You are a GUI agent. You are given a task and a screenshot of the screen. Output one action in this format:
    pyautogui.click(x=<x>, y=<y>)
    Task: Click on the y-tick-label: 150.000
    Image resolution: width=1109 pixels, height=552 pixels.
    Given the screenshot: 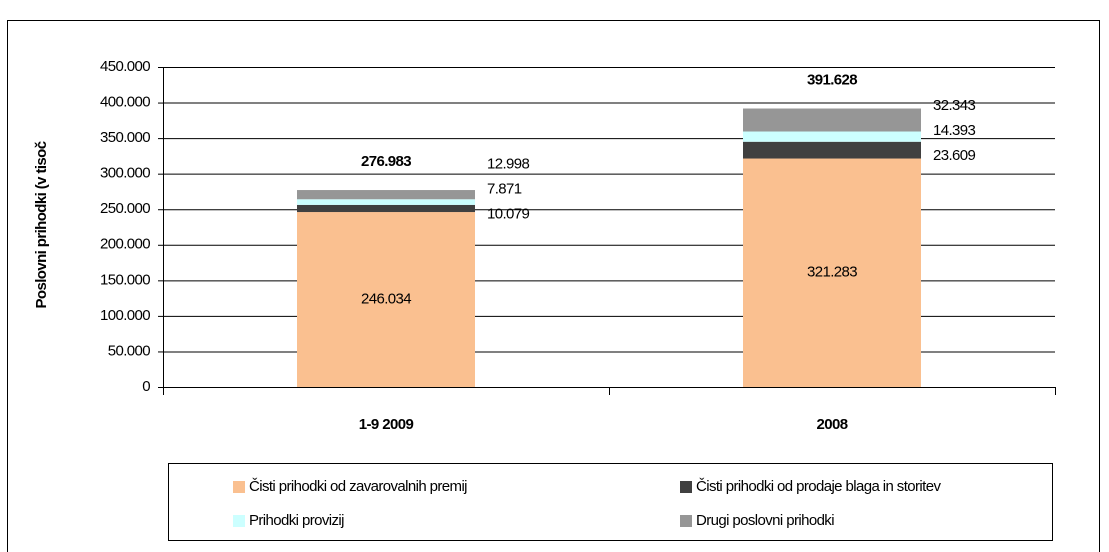 What is the action you would take?
    pyautogui.click(x=125, y=279)
    